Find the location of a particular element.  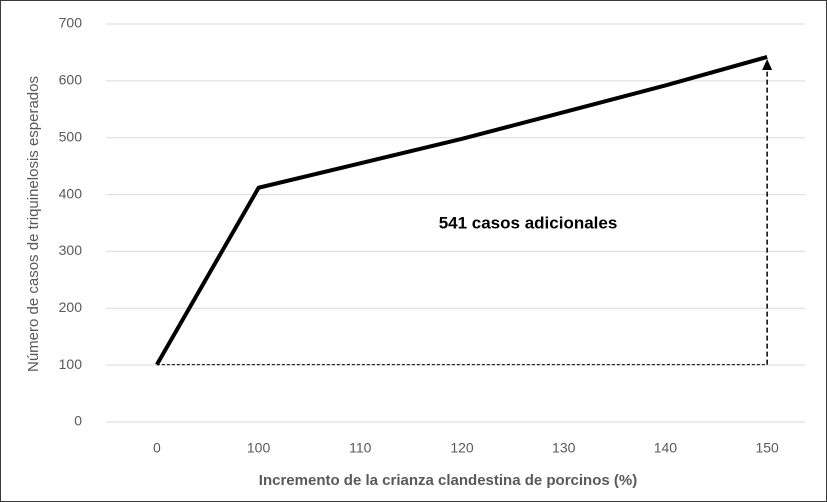

y-tick-label: 600 is located at coordinates (71, 80).